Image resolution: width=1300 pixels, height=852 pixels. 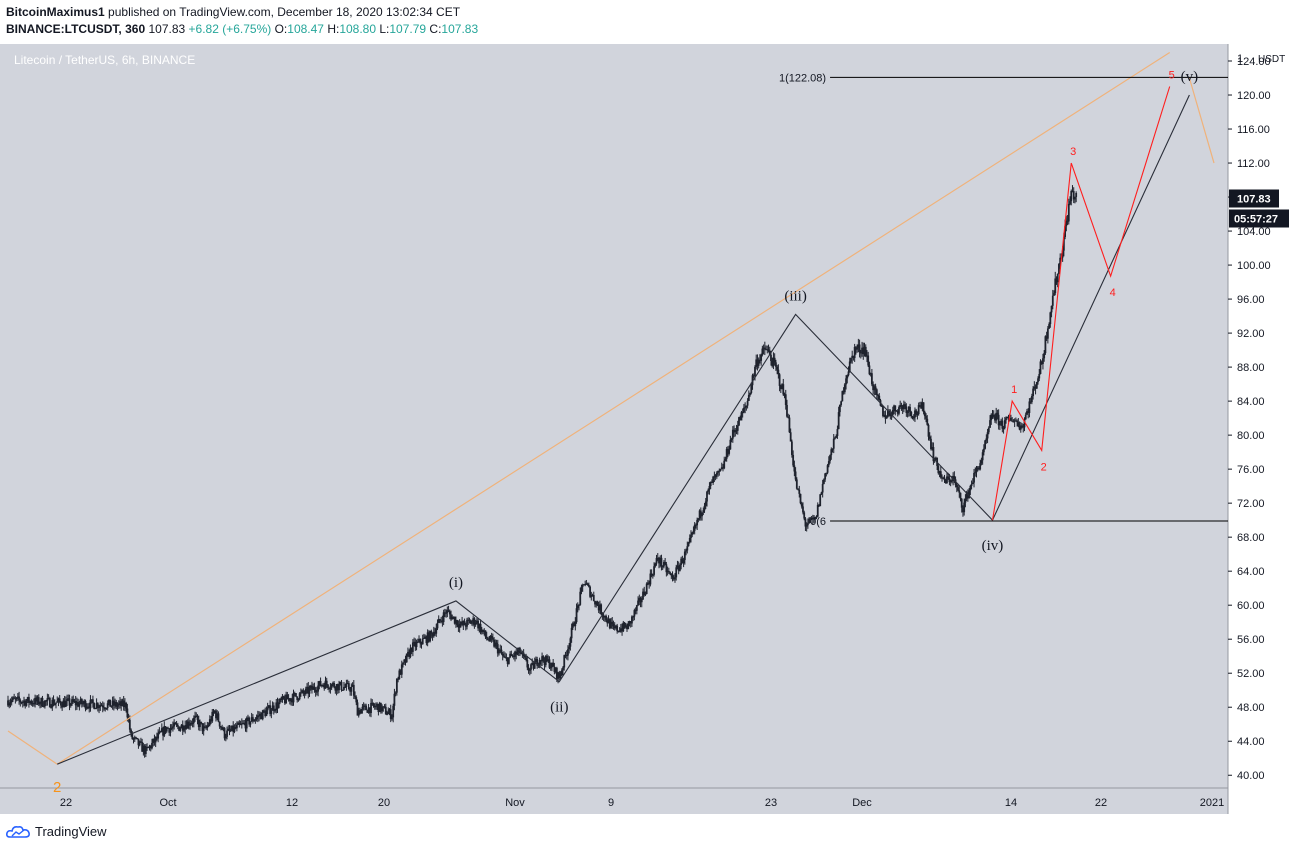 I want to click on price-scale, so click(x=1264, y=429).